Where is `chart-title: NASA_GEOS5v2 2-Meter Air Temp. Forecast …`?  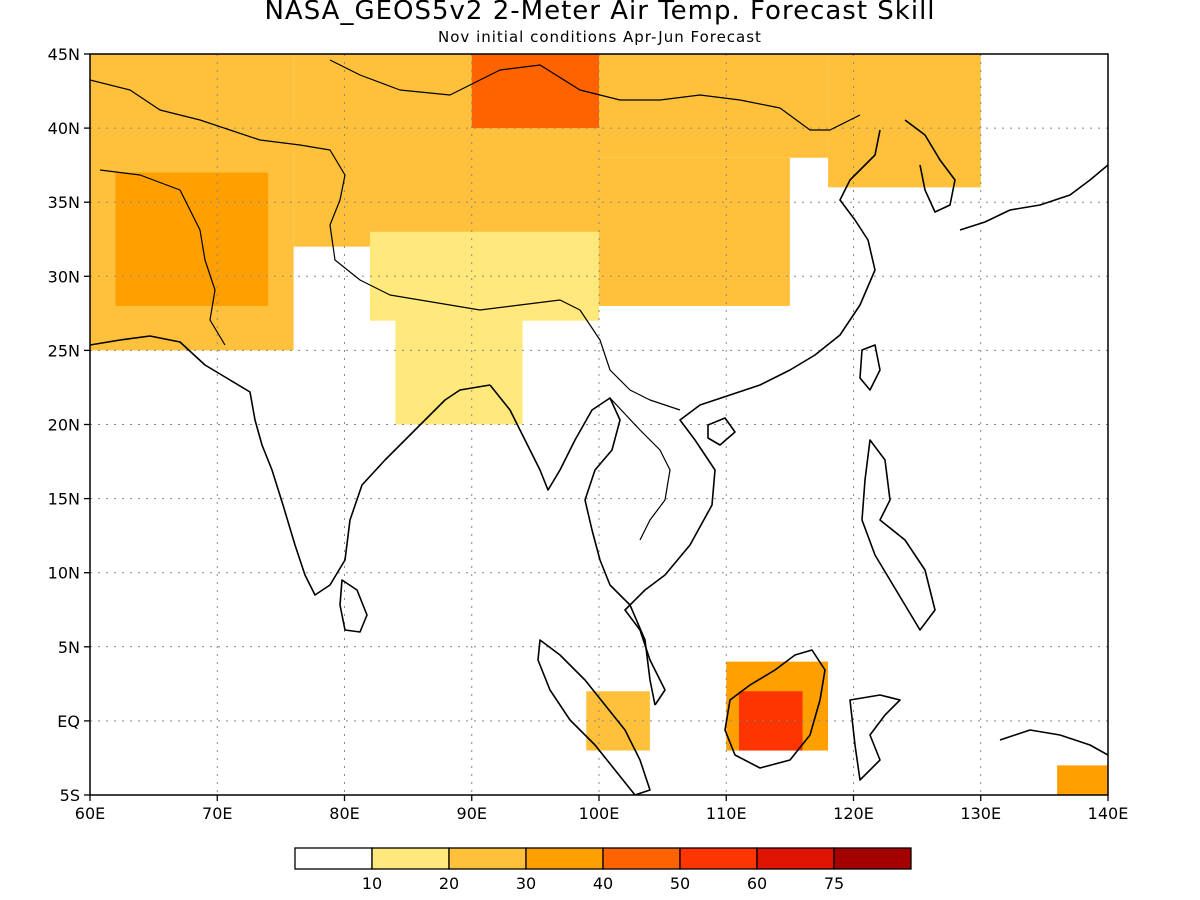
chart-title: NASA_GEOS5v2 2-Meter Air Temp. Forecast … is located at coordinates (600, 13).